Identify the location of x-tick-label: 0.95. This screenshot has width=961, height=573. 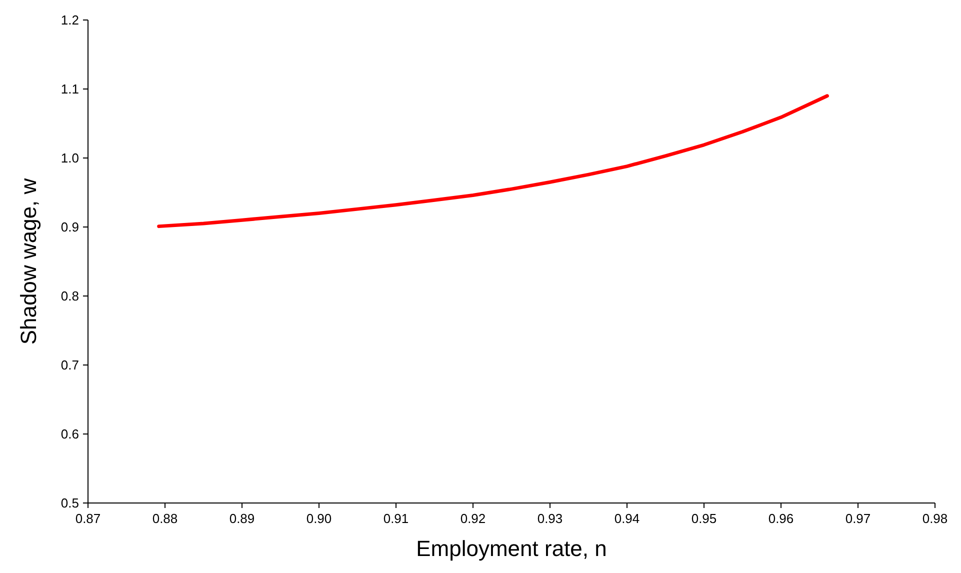
(704, 518).